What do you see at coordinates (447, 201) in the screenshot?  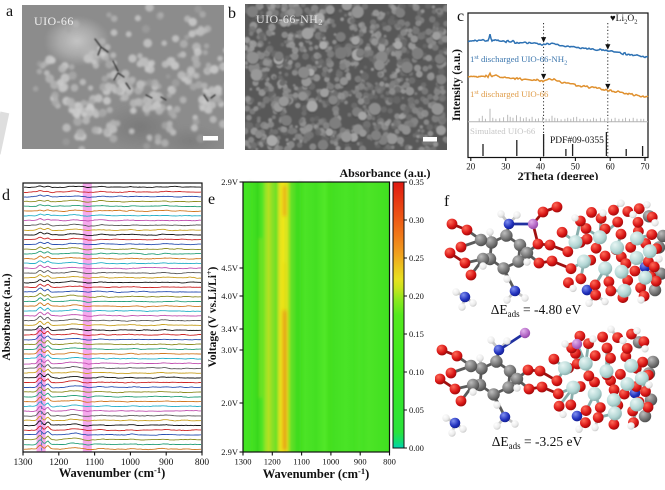 I see `svg-text: f` at bounding box center [447, 201].